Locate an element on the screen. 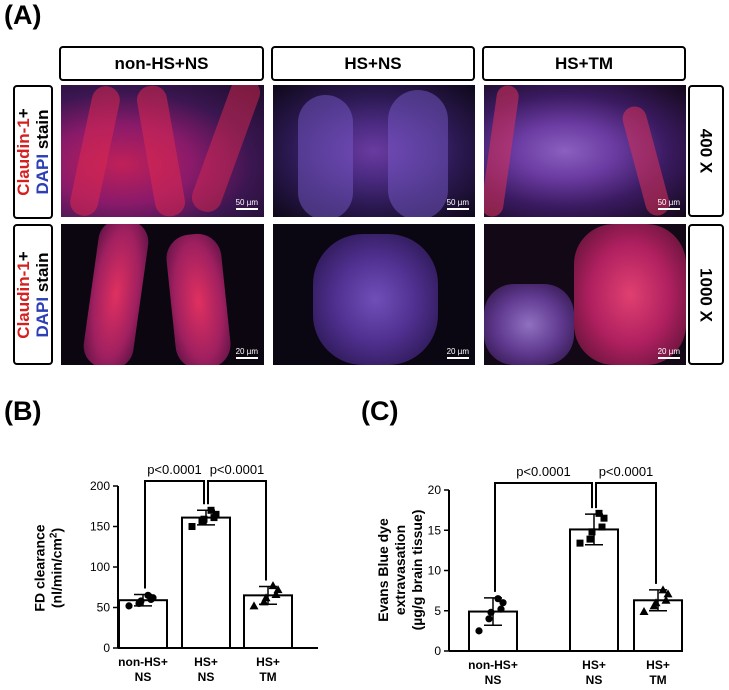 The image size is (729, 690). y-tick-label: 150 is located at coordinates (100, 527).